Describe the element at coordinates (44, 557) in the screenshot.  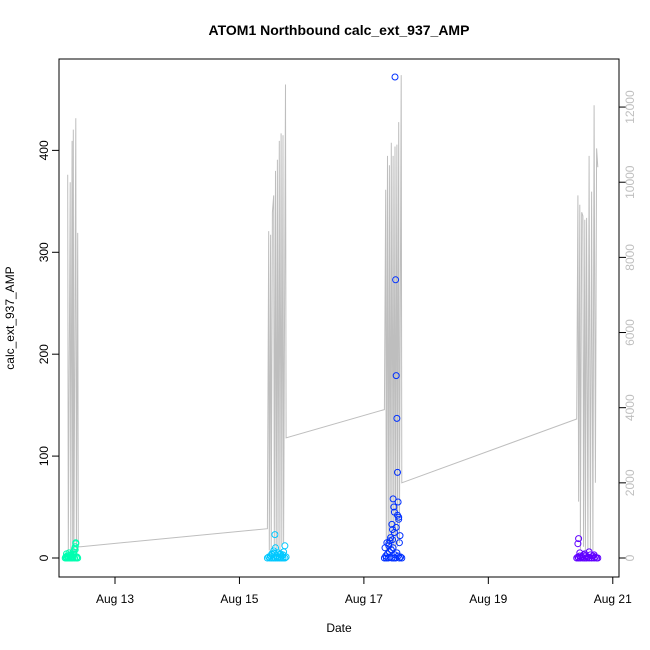
I see `left-tick-label: 0` at that location.